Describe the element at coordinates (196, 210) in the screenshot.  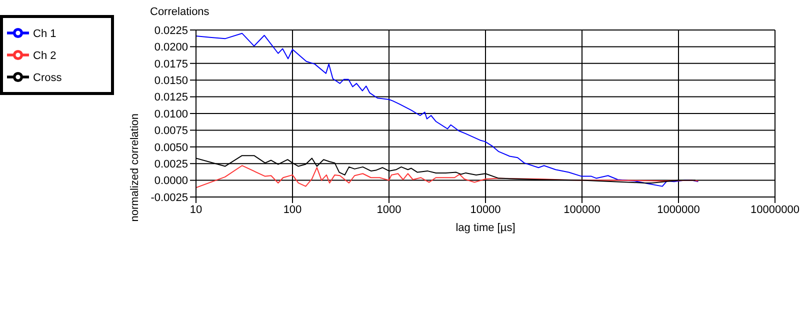
I see `x-tick-label: 10` at that location.